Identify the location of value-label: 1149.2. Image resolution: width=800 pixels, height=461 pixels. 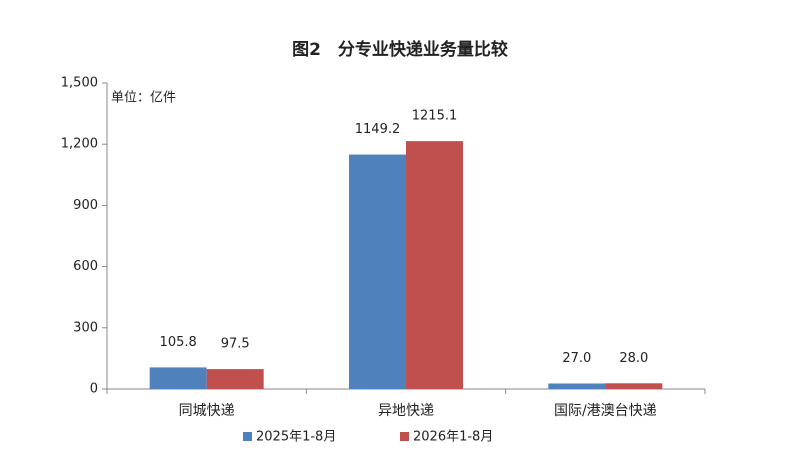
(378, 129).